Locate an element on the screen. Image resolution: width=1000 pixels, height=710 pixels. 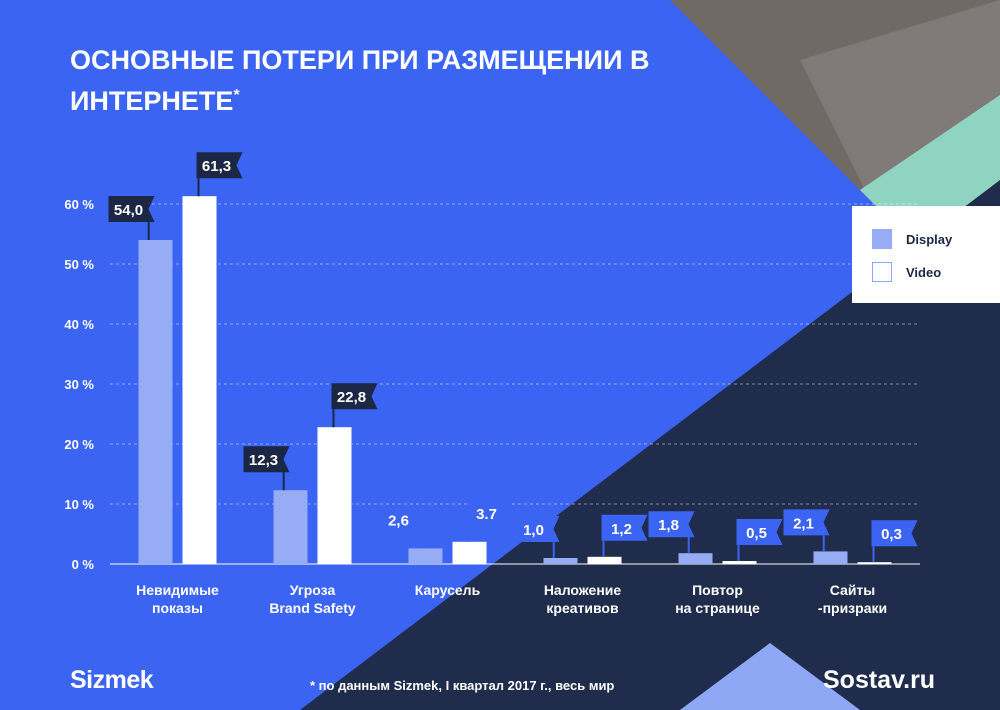
x-category-label: Невидимые показы is located at coordinates (177, 599).